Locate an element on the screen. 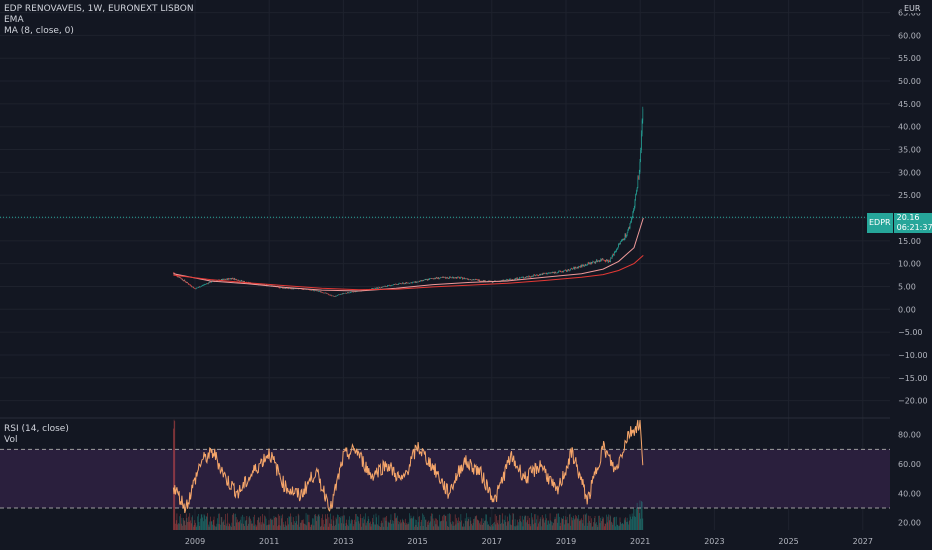 This screenshot has height=550, width=932. ema-legend: EMA is located at coordinates (14, 20).